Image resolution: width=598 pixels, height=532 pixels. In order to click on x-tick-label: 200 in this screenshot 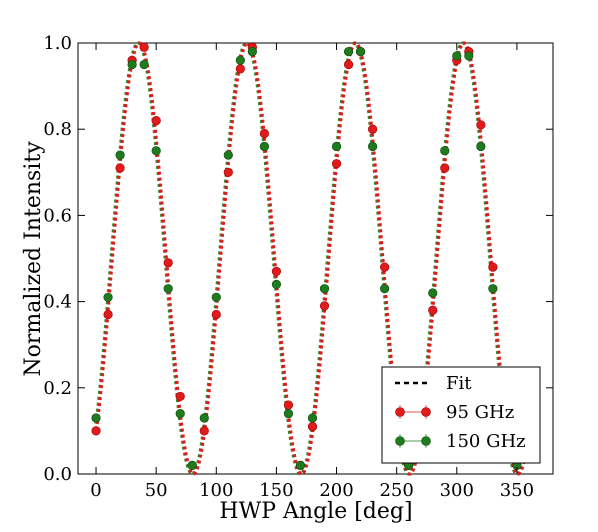, I will do `click(336, 490)`.